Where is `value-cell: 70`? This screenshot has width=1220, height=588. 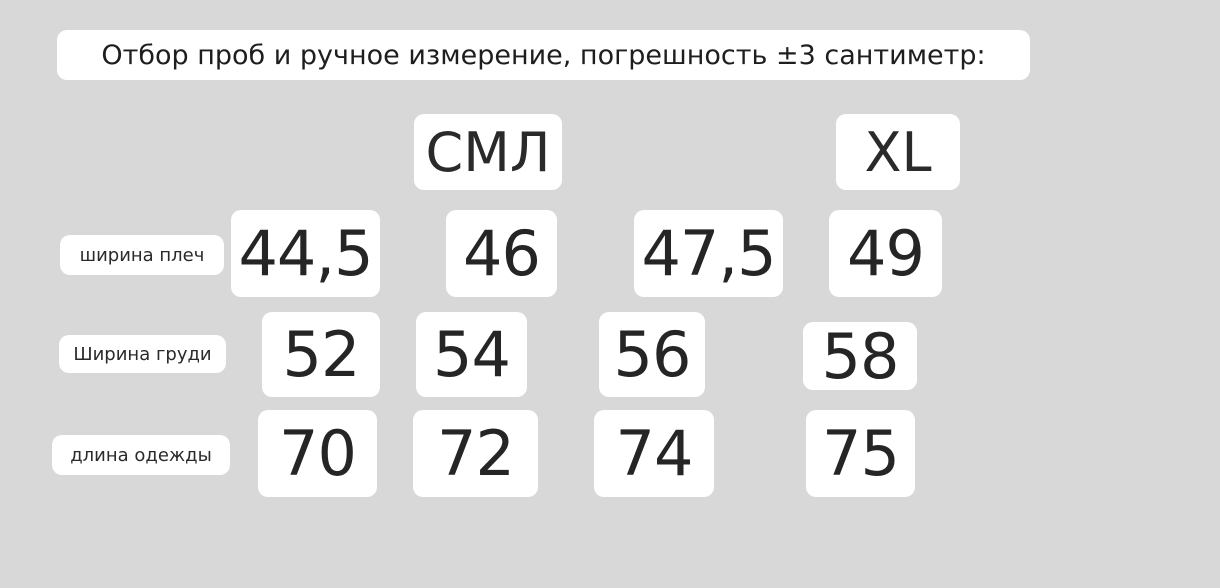
value-cell: 70 is located at coordinates (317, 453).